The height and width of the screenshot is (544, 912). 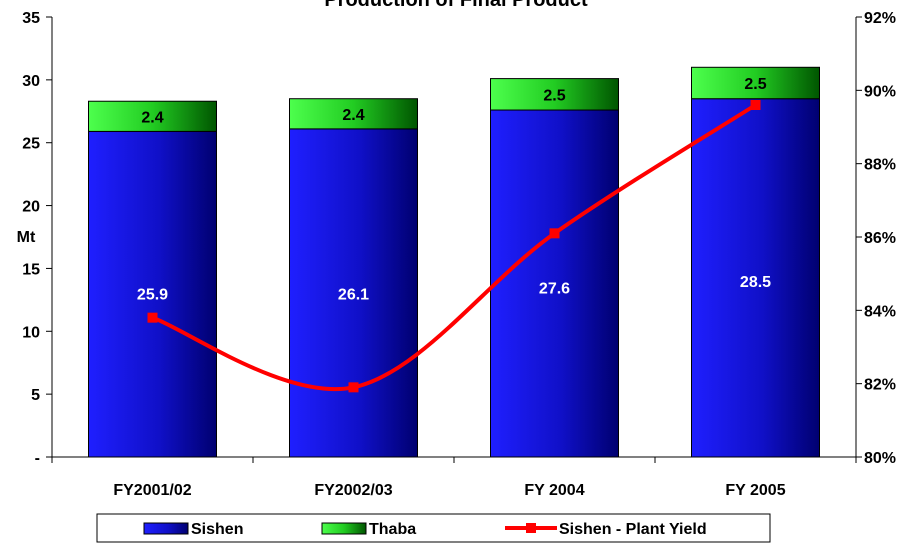 I want to click on y2-tick-label: 90%, so click(x=880, y=91).